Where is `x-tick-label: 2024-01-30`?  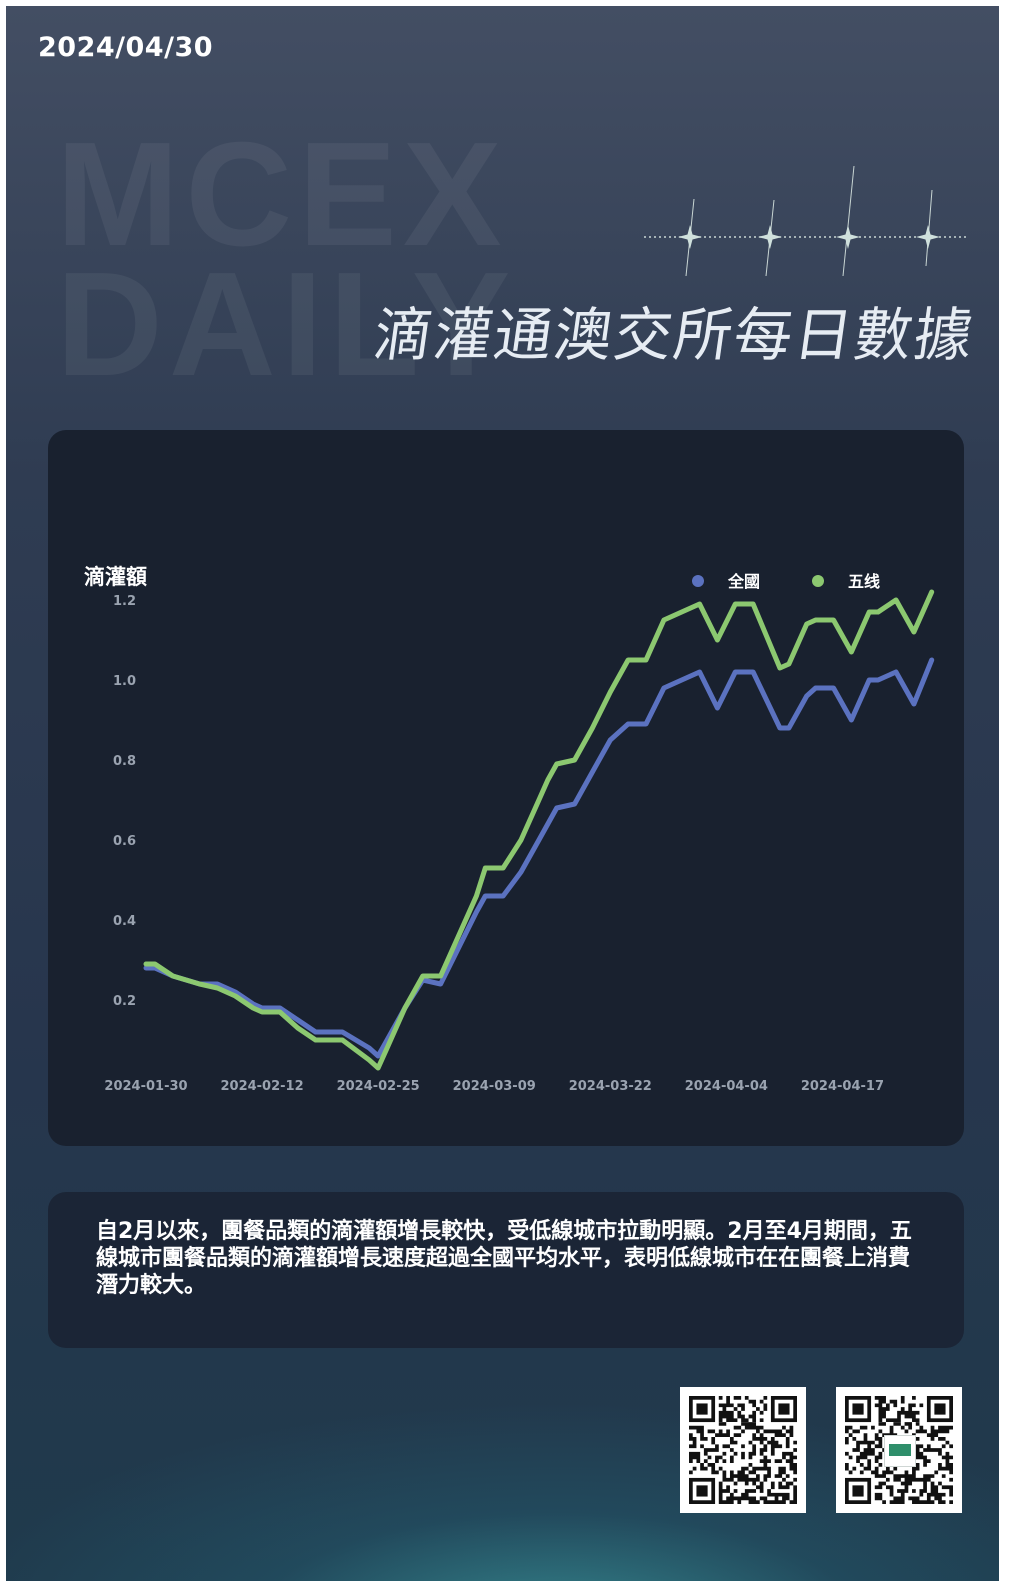
x-tick-label: 2024-01-30 is located at coordinates (145, 1086).